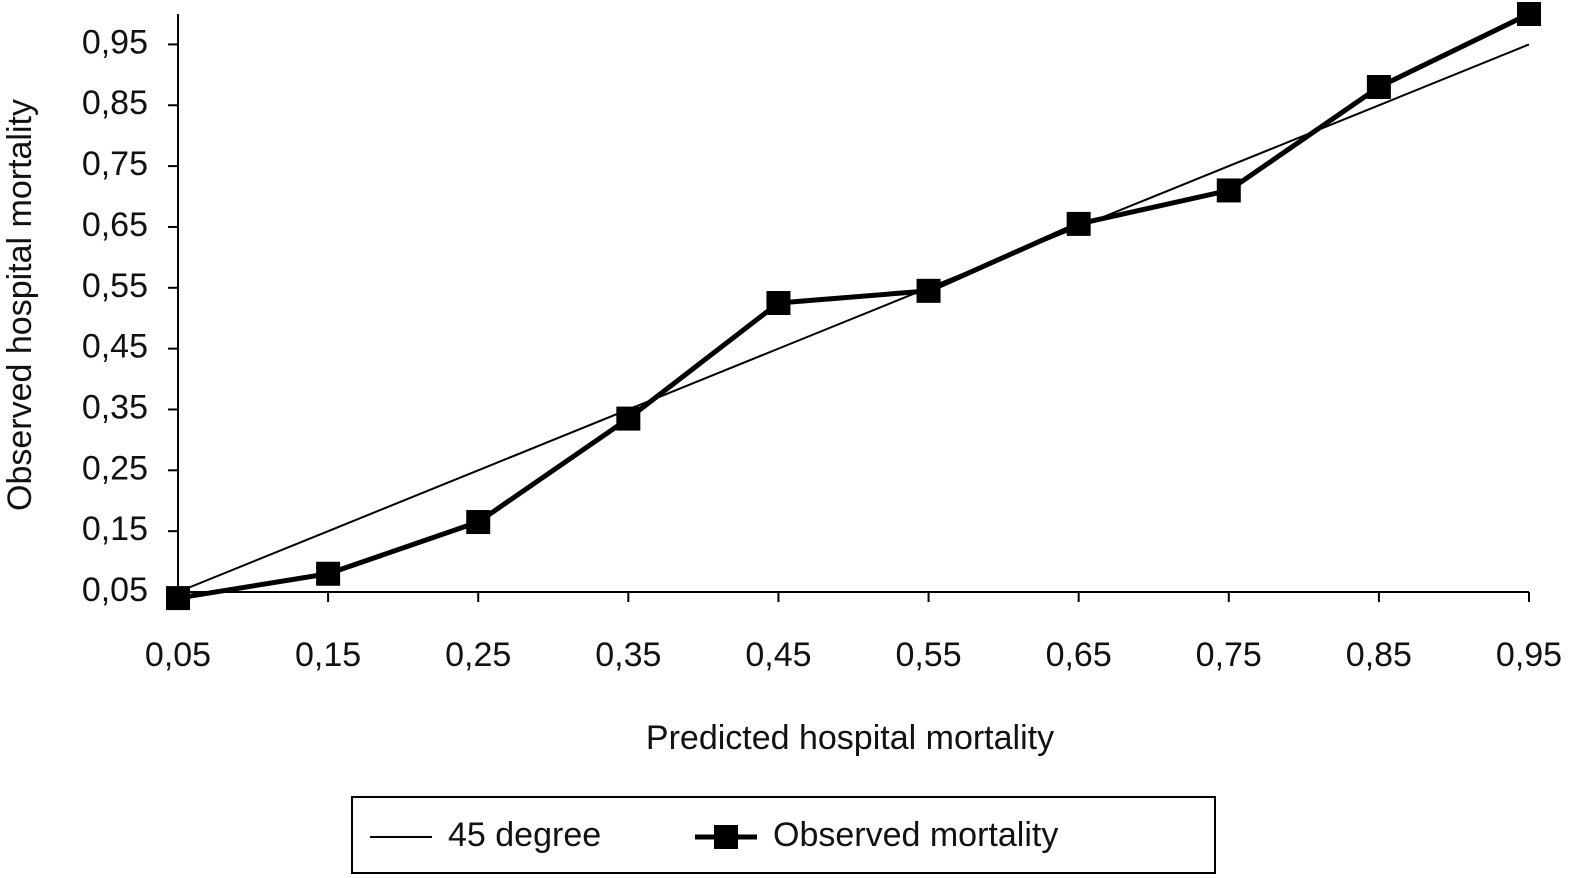  I want to click on y-tick-label: 0,15, so click(115, 529).